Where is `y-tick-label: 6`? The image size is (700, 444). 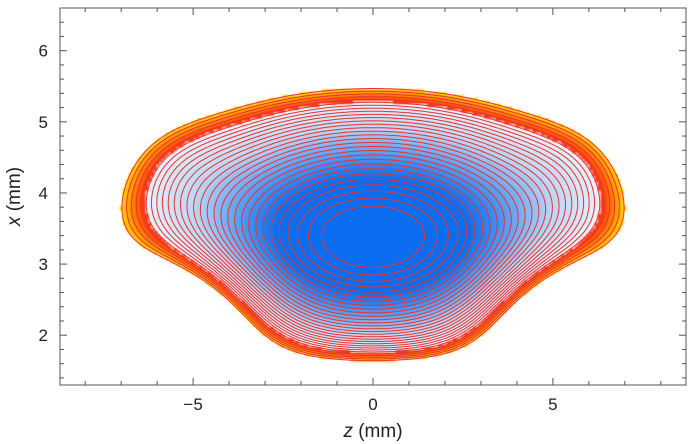
y-tick-label: 6 is located at coordinates (43, 51).